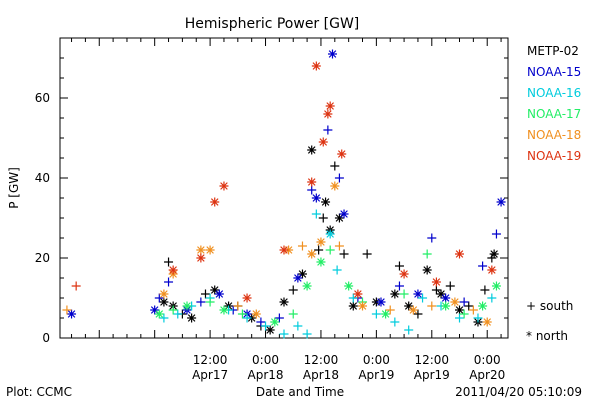 The height and width of the screenshot is (400, 600). What do you see at coordinates (549, 321) in the screenshot?
I see `marker-legend: + south * north` at bounding box center [549, 321].